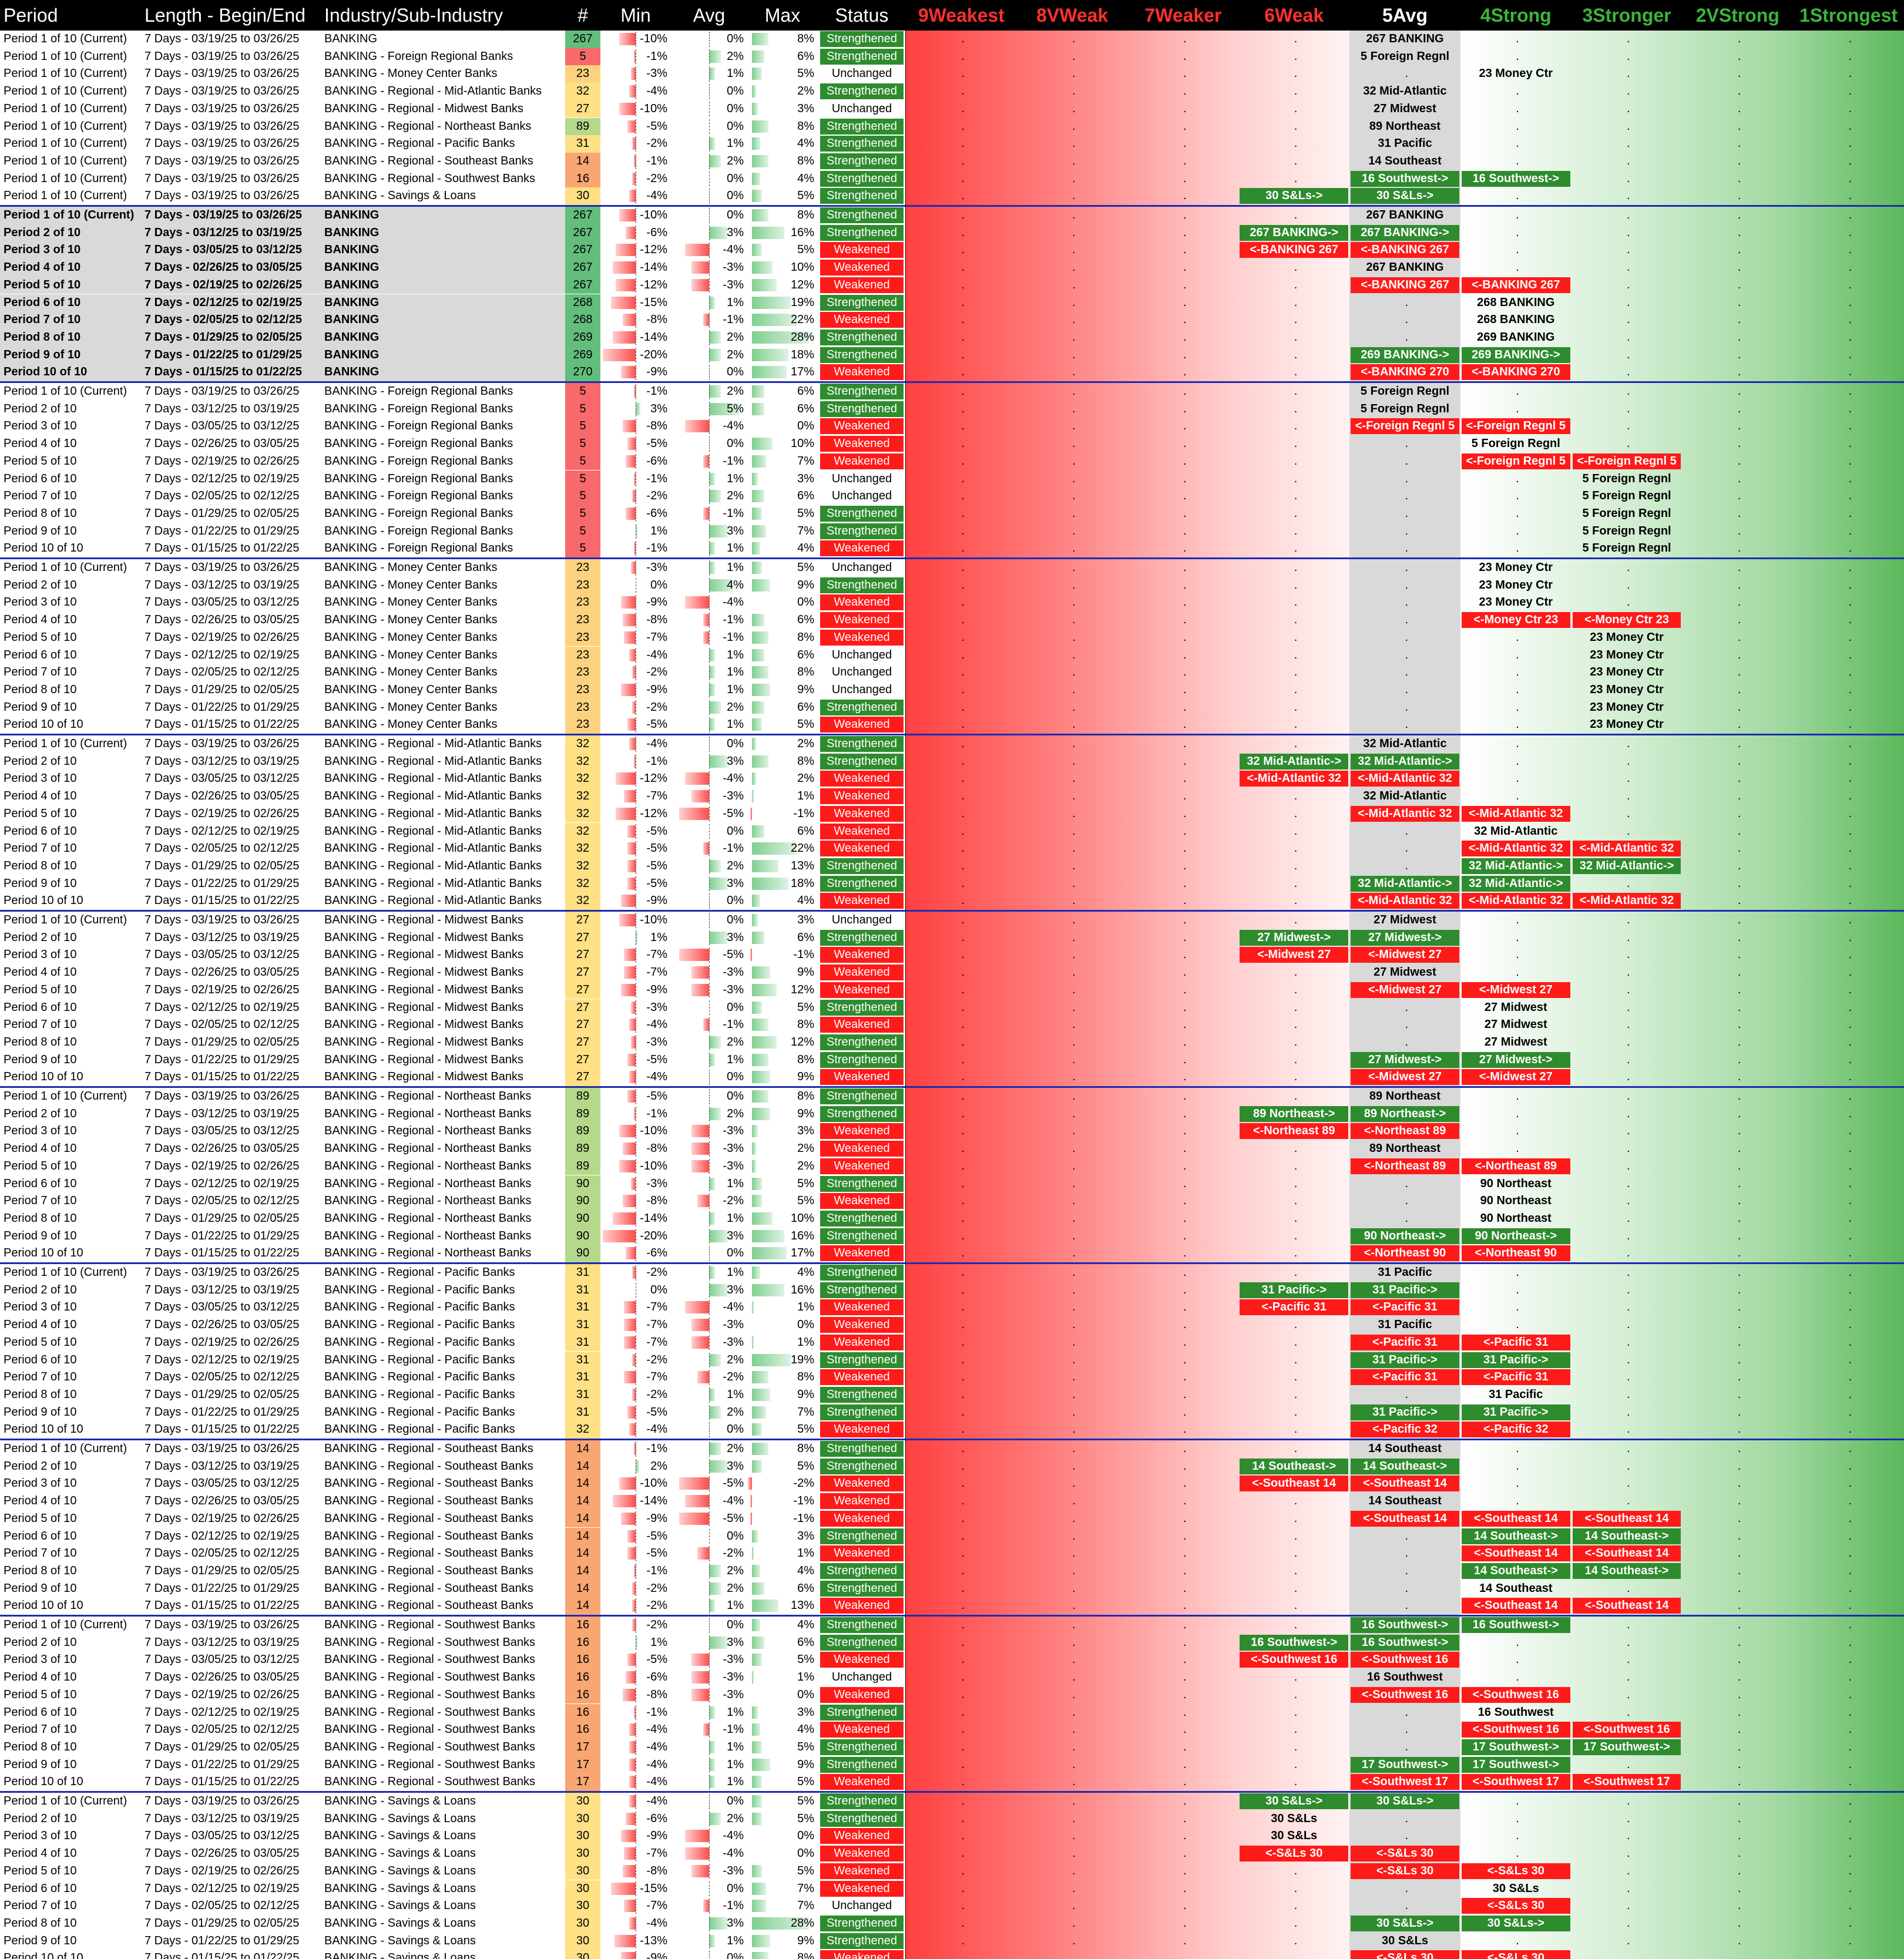  Describe the element at coordinates (1294, 15) in the screenshot. I see `header-bucket-6: 6Weak` at that location.